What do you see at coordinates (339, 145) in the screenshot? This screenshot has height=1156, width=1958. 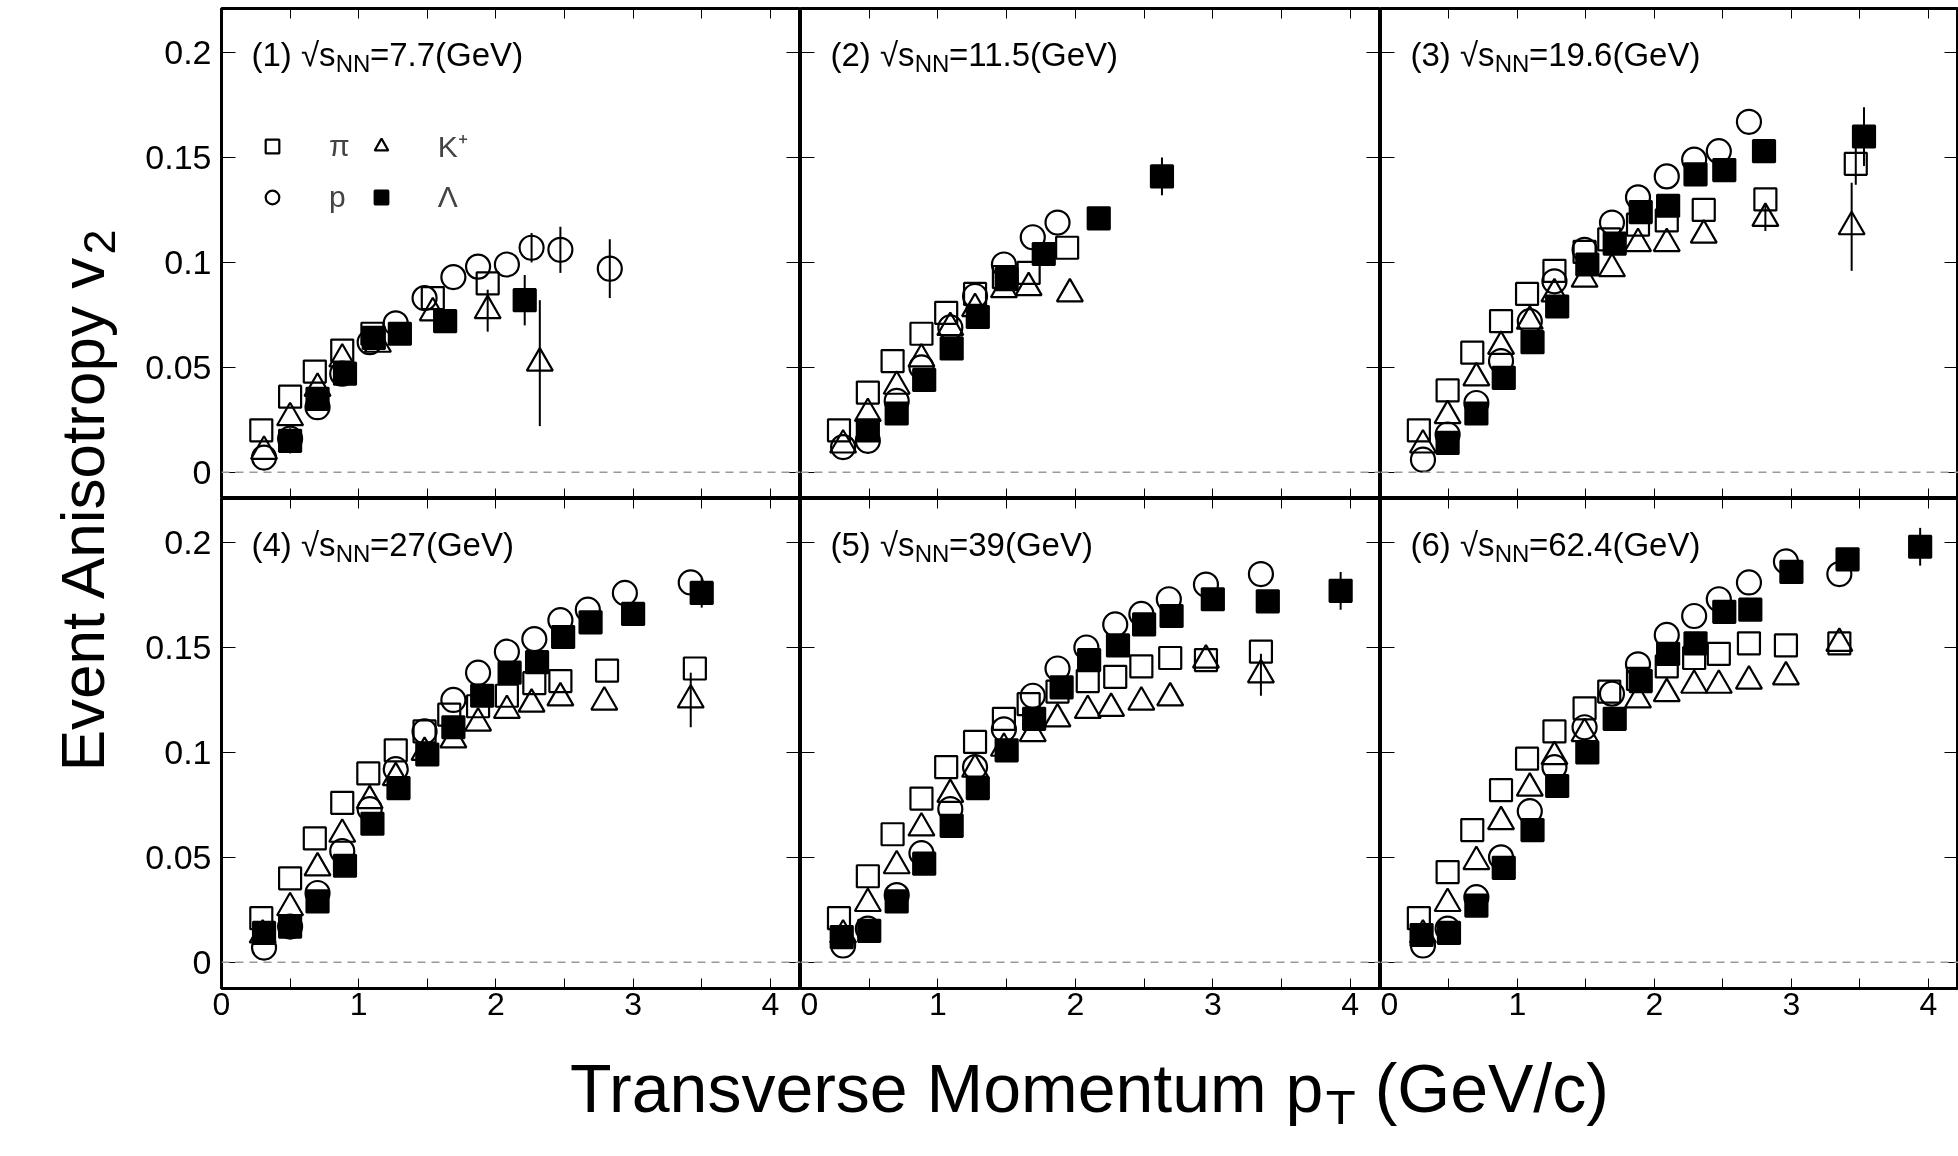 I see `legend-label: π` at bounding box center [339, 145].